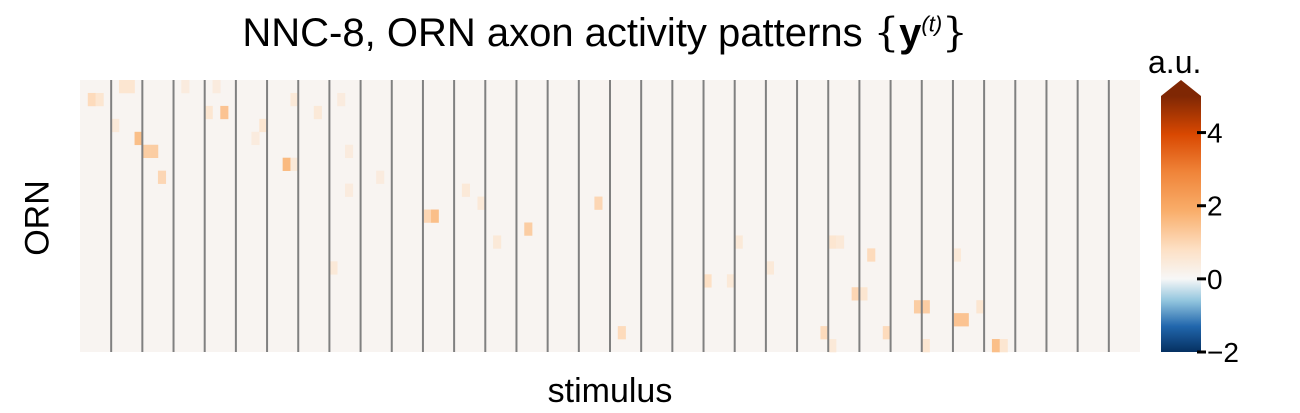  I want to click on title-brace-open: {, so click(886, 33).